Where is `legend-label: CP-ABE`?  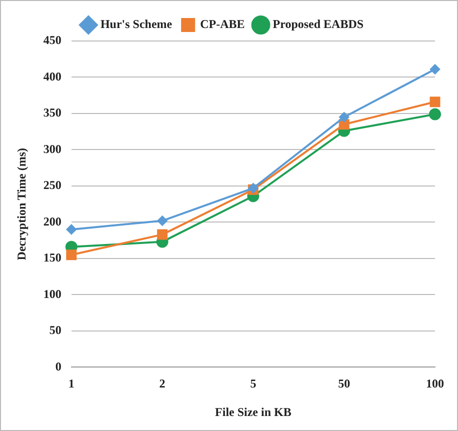 legend-label: CP-ABE is located at coordinates (222, 24).